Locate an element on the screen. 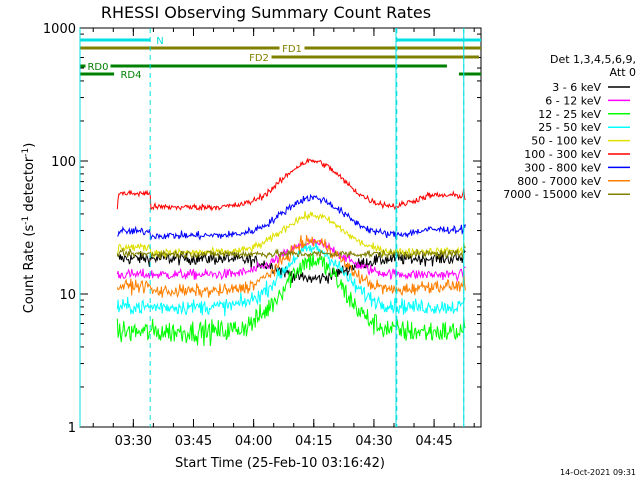 This screenshot has width=640, height=480. legend-label: 50 - 100 keV is located at coordinates (566, 141).